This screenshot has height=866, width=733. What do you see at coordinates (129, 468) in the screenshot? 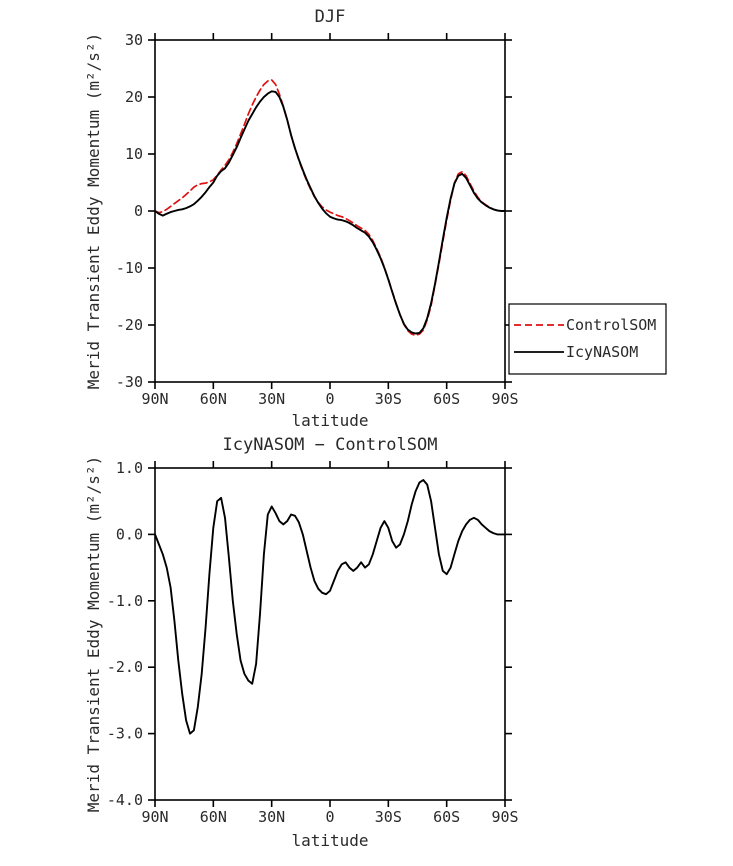
I see `y-tick-label: 1.0` at bounding box center [129, 468].